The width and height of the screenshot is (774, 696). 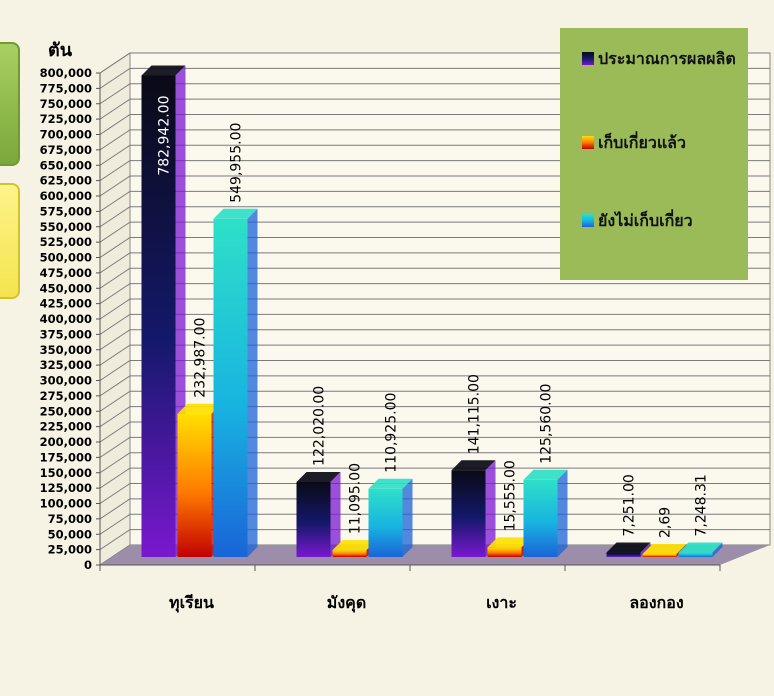 I want to click on y-tick-label: 150,000, so click(x=66, y=473).